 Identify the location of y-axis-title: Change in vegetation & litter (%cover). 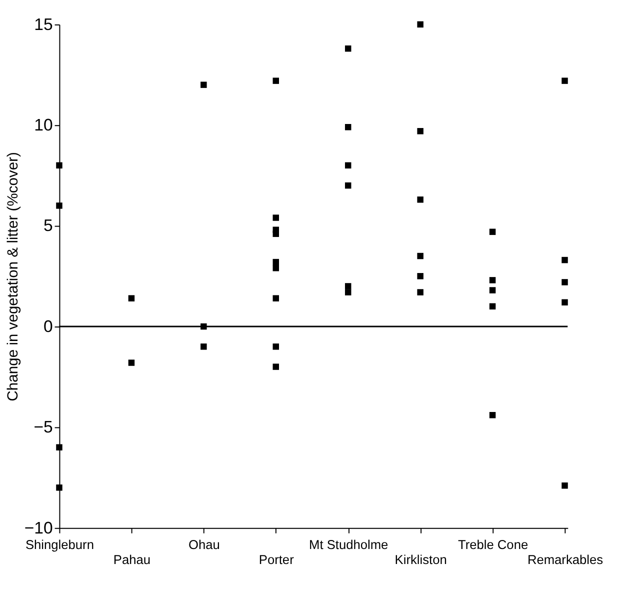
(13, 277).